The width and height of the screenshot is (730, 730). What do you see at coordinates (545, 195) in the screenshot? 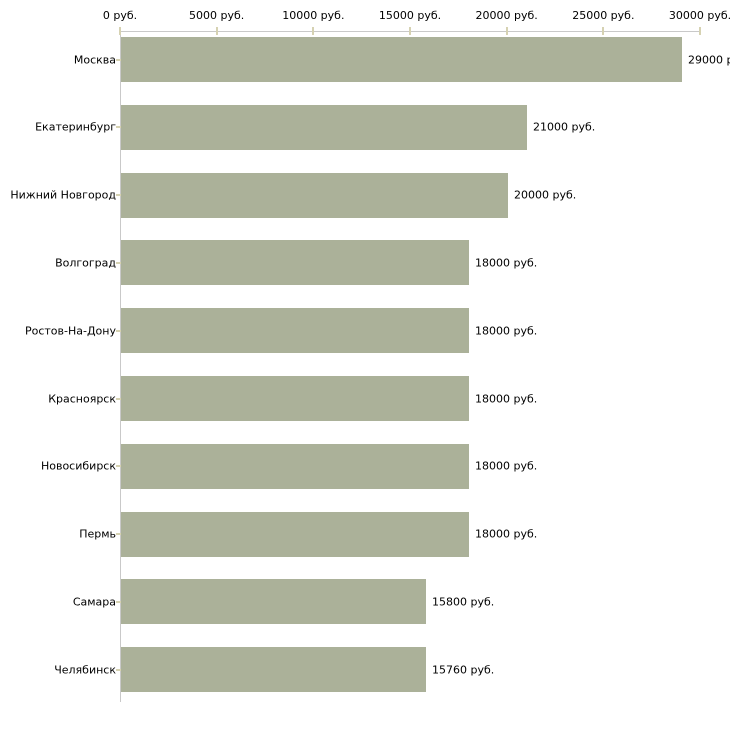
I see `value-label: 20000 руб.` at bounding box center [545, 195].